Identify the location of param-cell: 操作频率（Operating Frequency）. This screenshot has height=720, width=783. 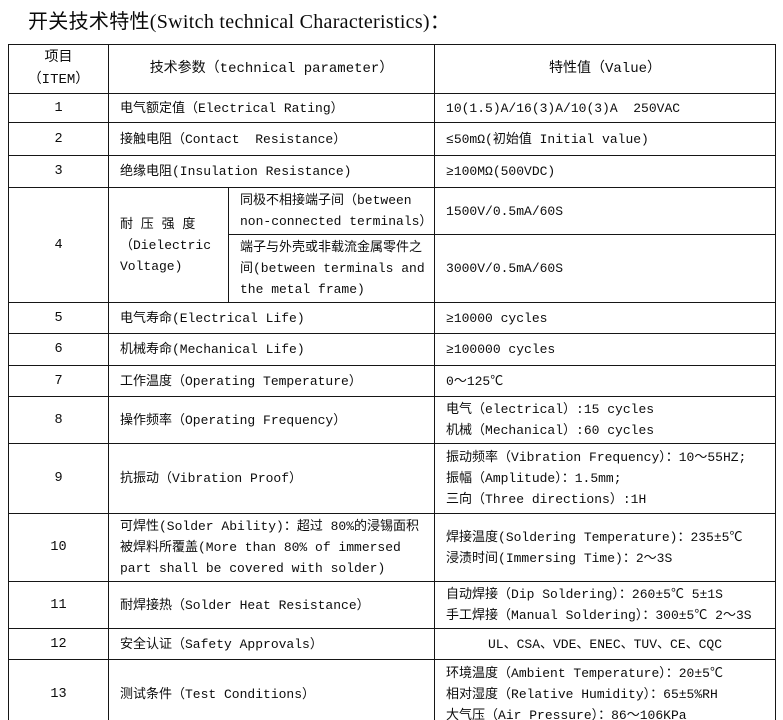
(271, 420).